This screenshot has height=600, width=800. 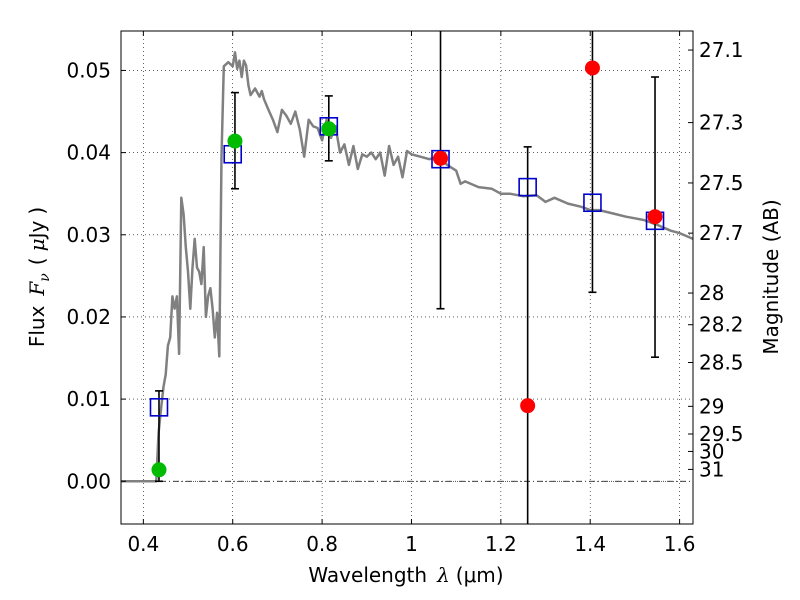 I want to click on magnitude-tick-label: 28, so click(x=711, y=293).